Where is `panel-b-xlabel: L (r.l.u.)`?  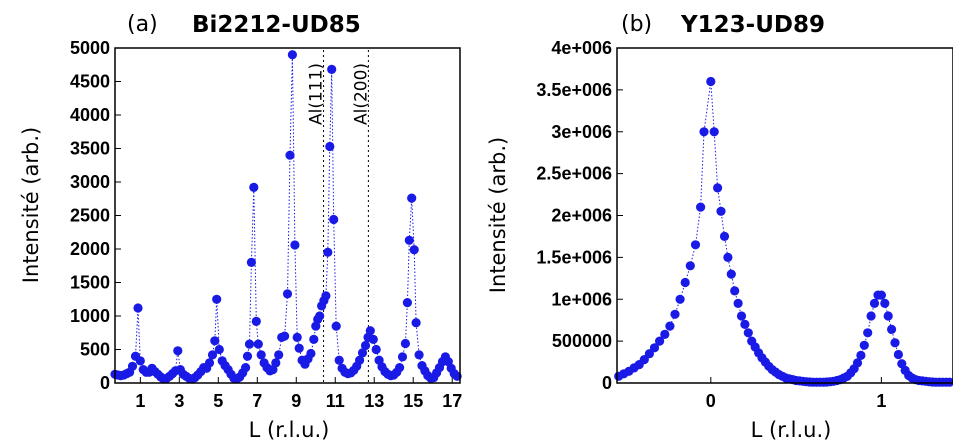
panel-b-xlabel: L (r.l.u.) is located at coordinates (791, 430).